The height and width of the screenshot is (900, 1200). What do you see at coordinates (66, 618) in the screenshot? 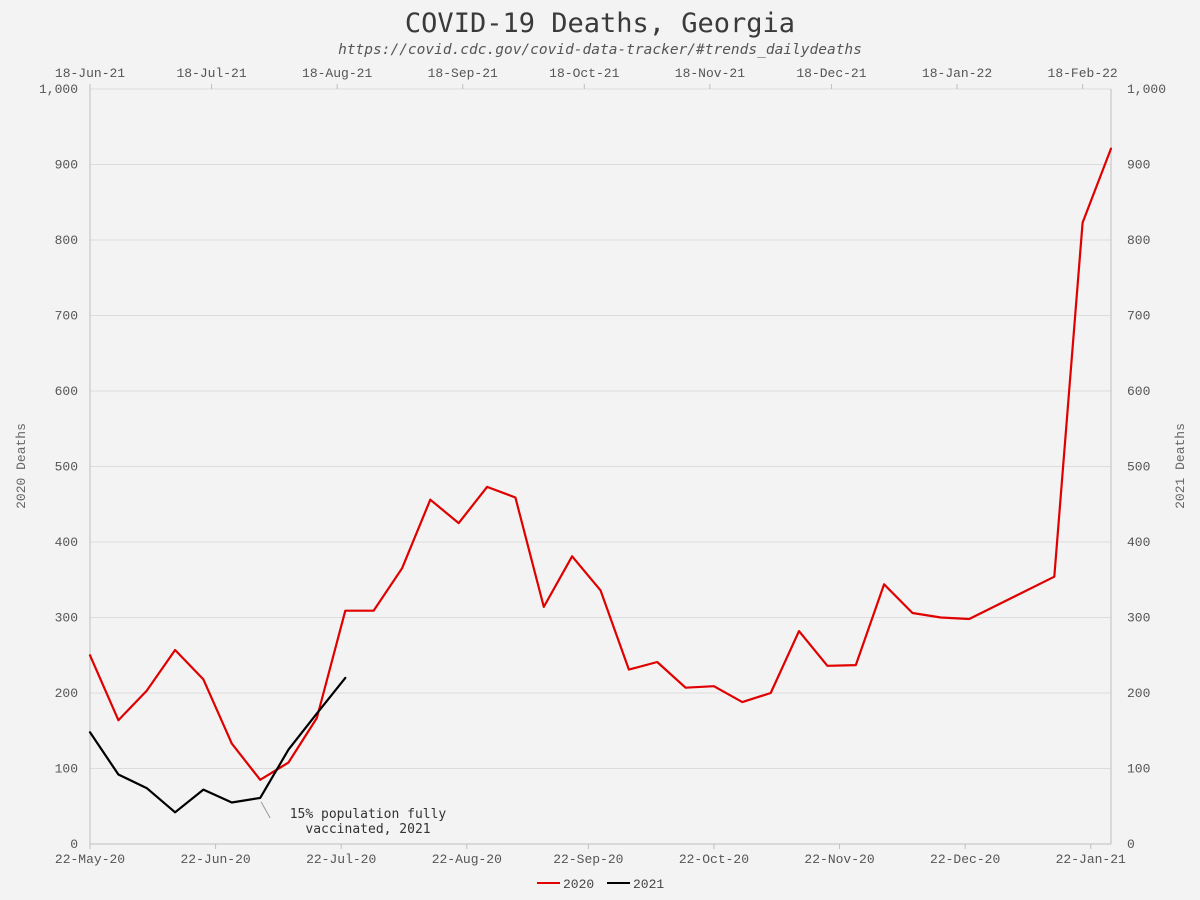
I see `y-tick-left-300: 300` at bounding box center [66, 618].